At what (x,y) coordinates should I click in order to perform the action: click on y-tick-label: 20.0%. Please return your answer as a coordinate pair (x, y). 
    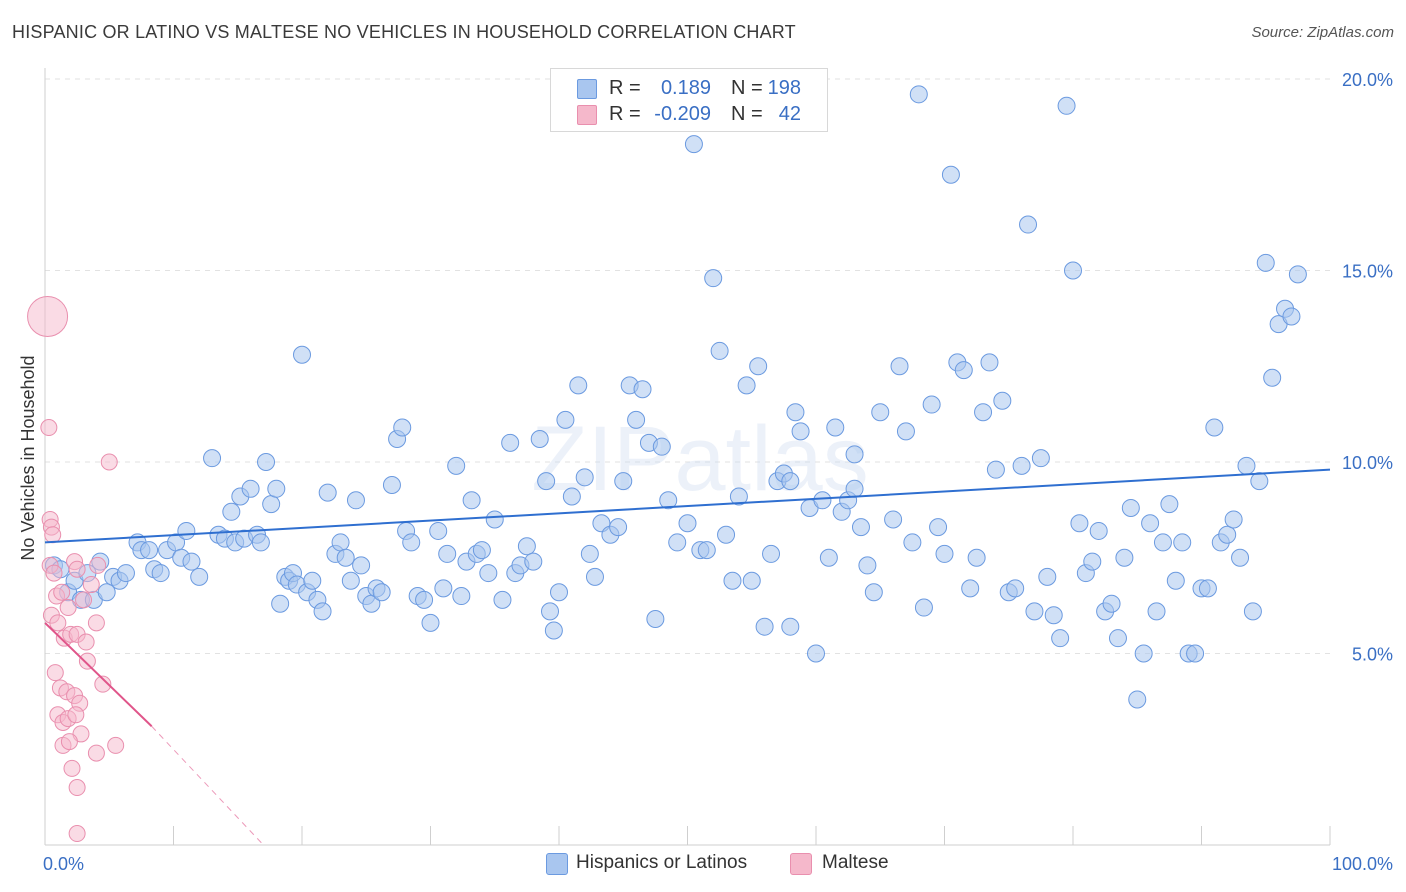
    Looking at the image, I should click on (1367, 80).